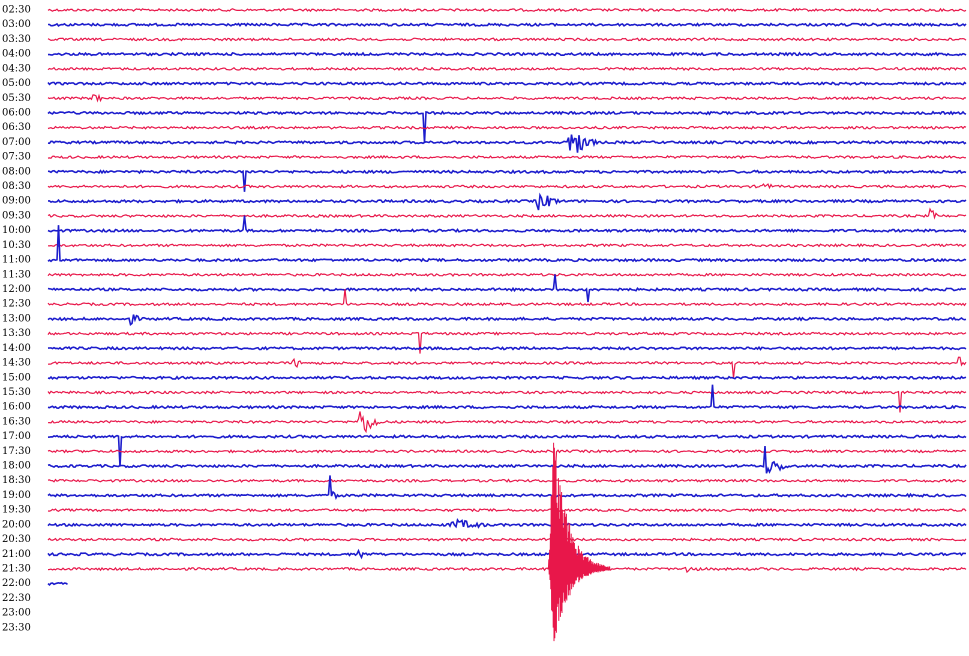 This screenshot has height=656, width=969. I want to click on time-label: 03:00, so click(16, 24).